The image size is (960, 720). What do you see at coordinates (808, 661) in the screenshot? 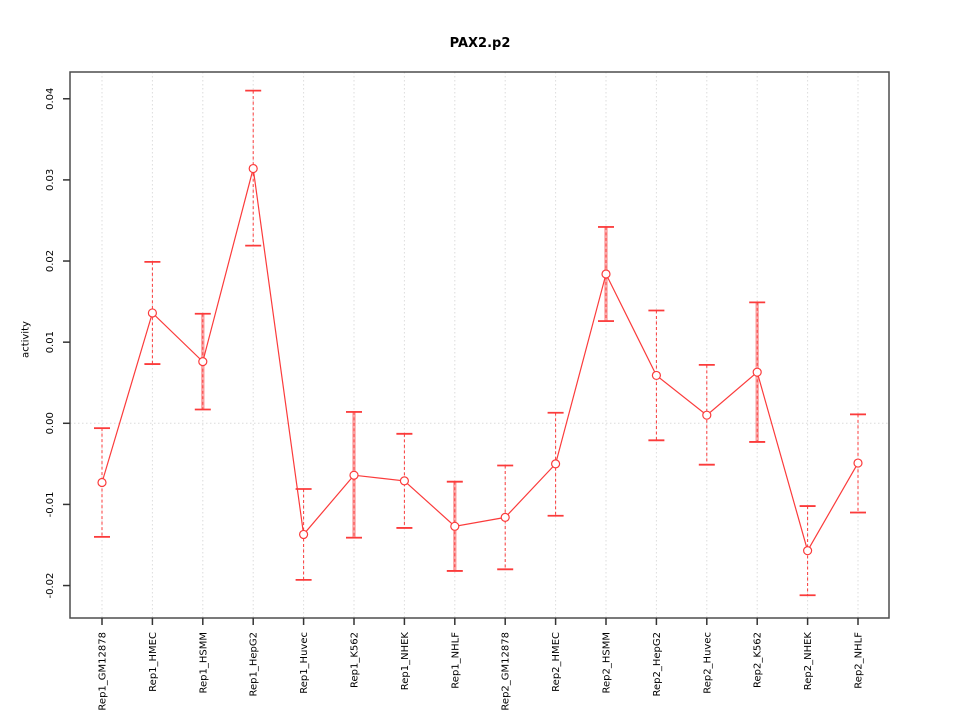
I see `x-category-label: Rep2_NHEK` at bounding box center [808, 661].